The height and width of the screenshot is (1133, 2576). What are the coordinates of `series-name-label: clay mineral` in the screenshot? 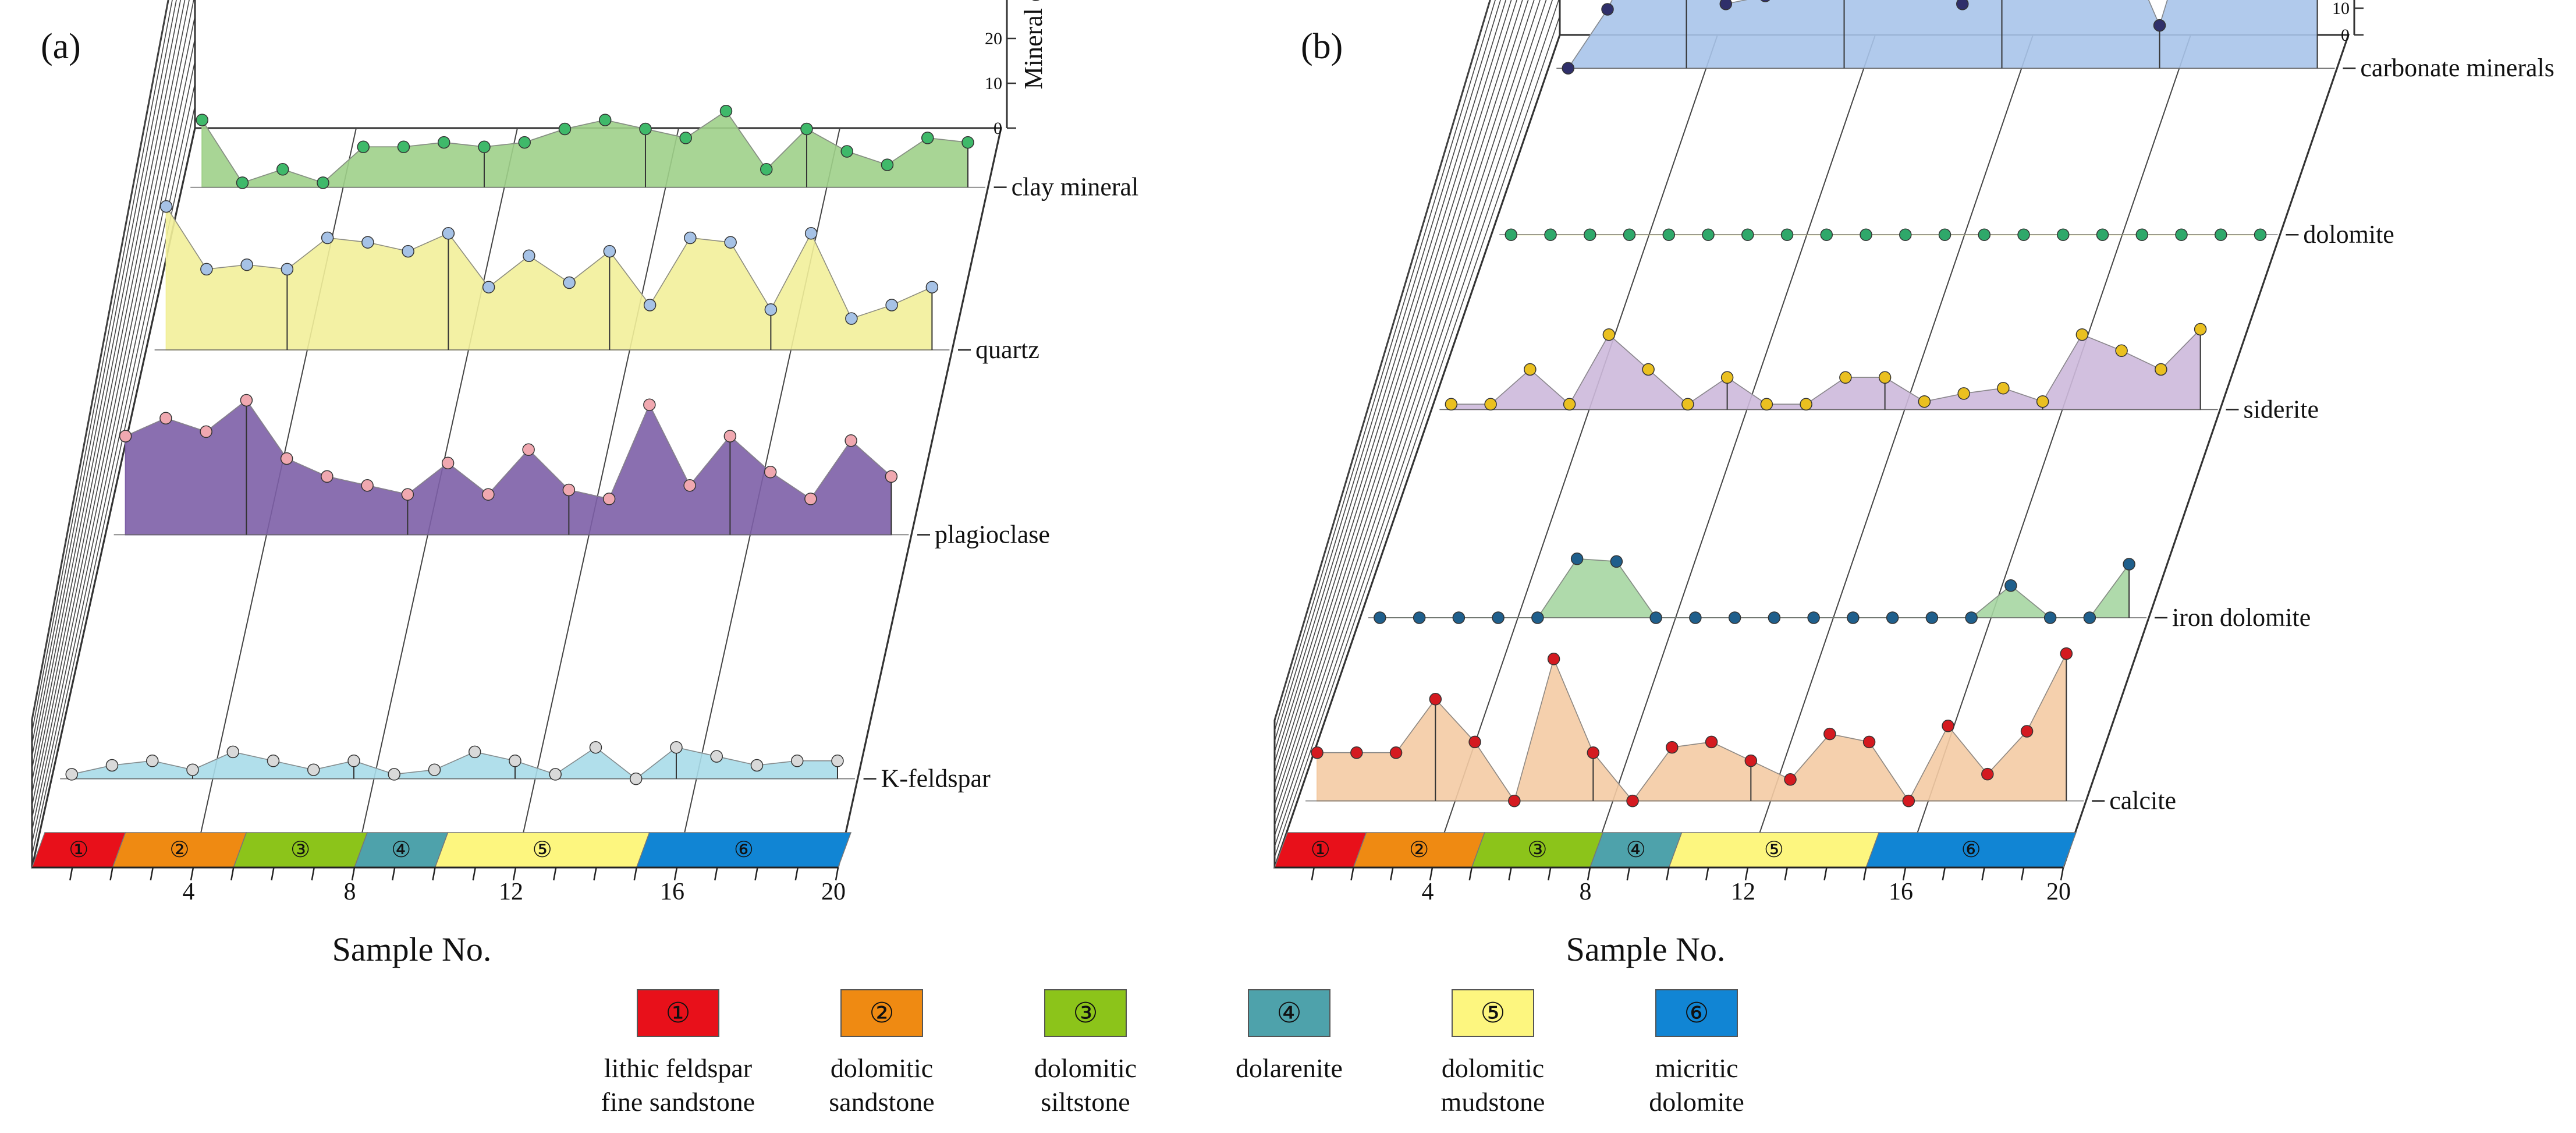 It's located at (1076, 187).